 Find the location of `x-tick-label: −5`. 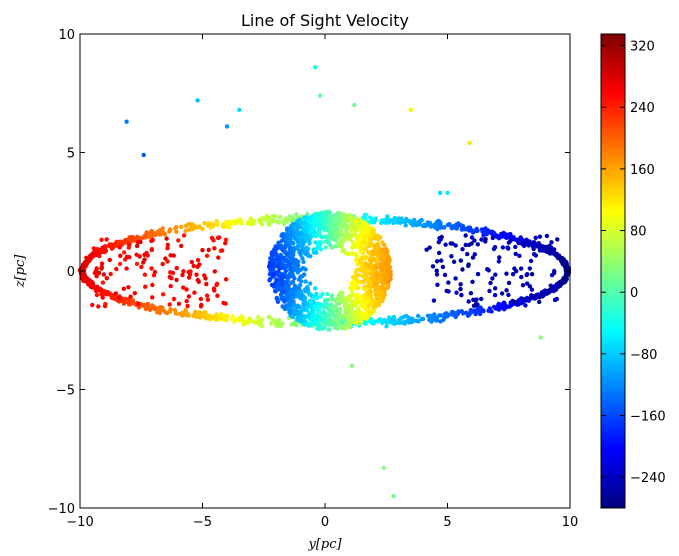

x-tick-label: −5 is located at coordinates (202, 522).